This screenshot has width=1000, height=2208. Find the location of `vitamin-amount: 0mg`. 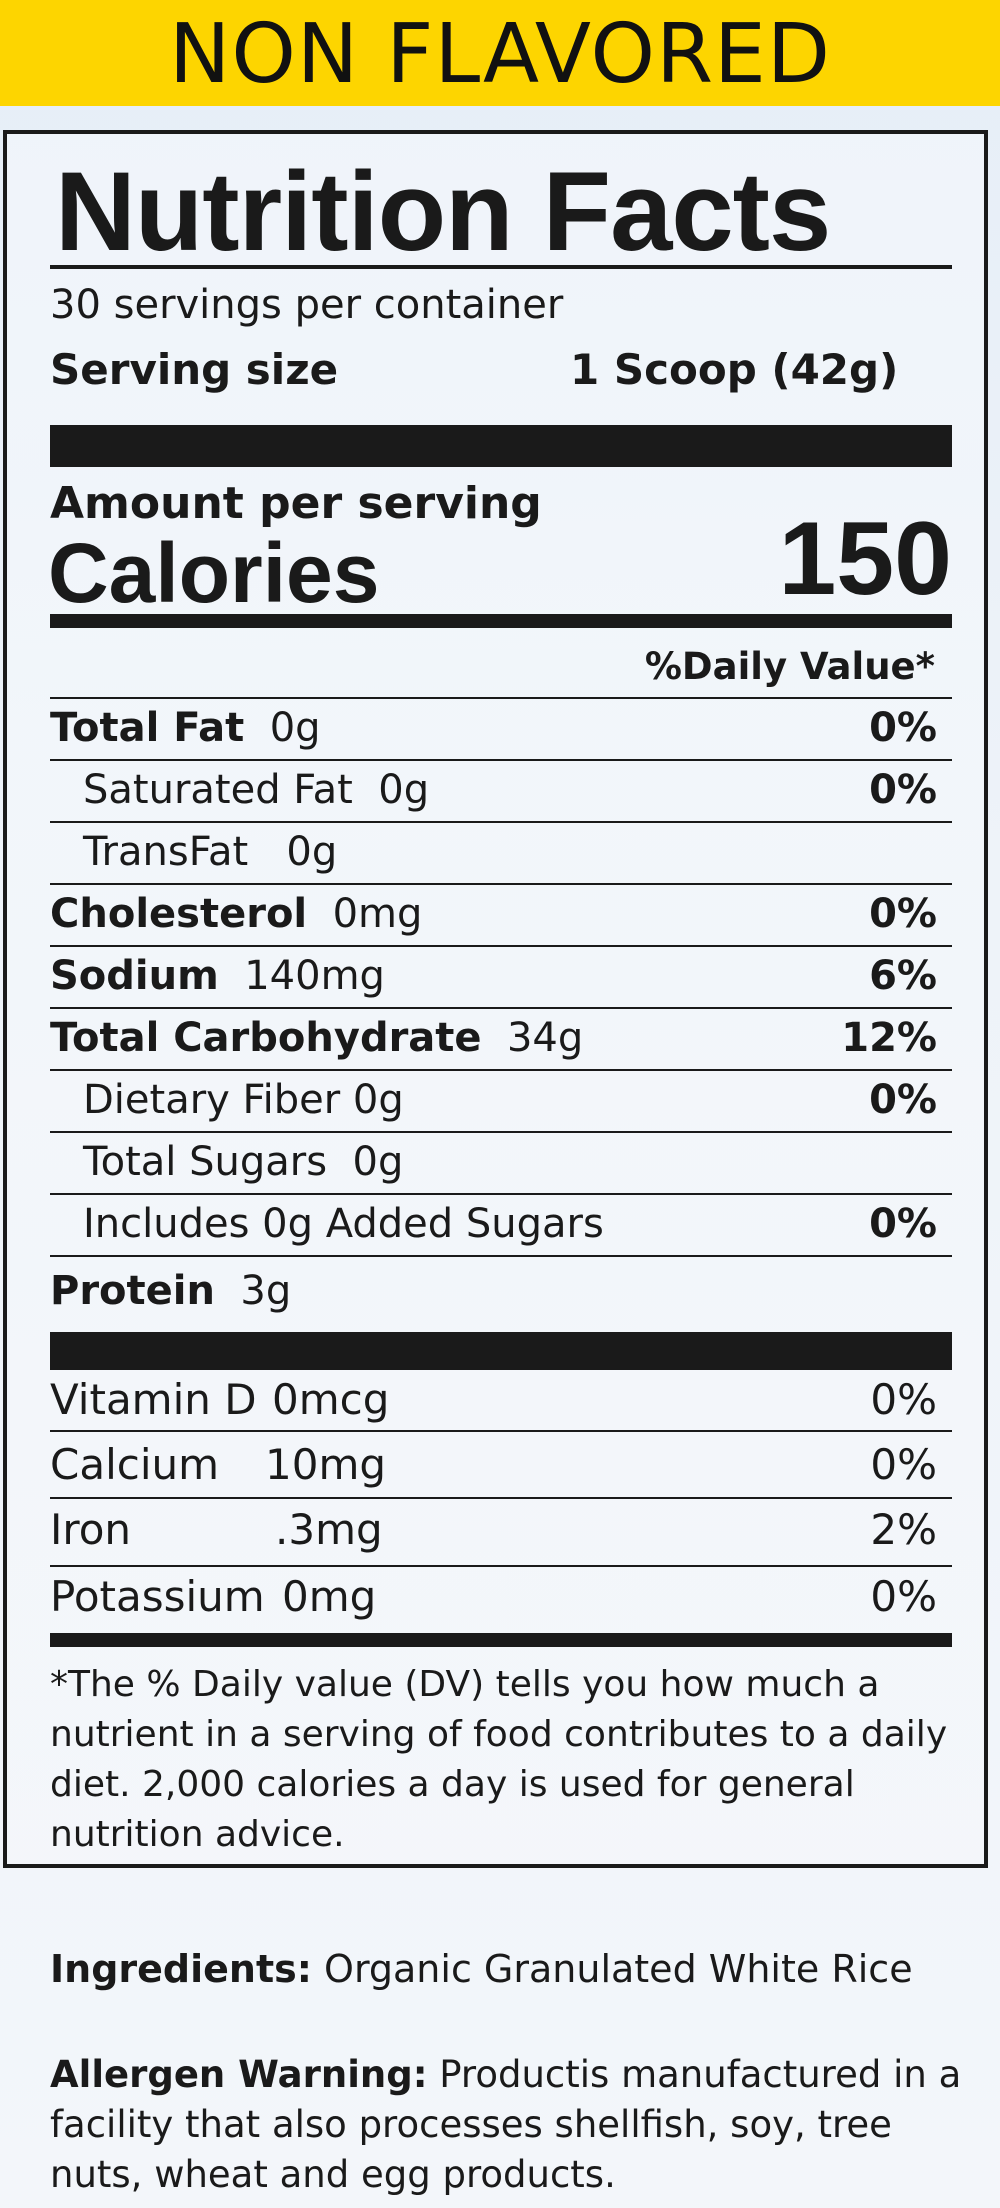

vitamin-amount: 0mg is located at coordinates (329, 1596).